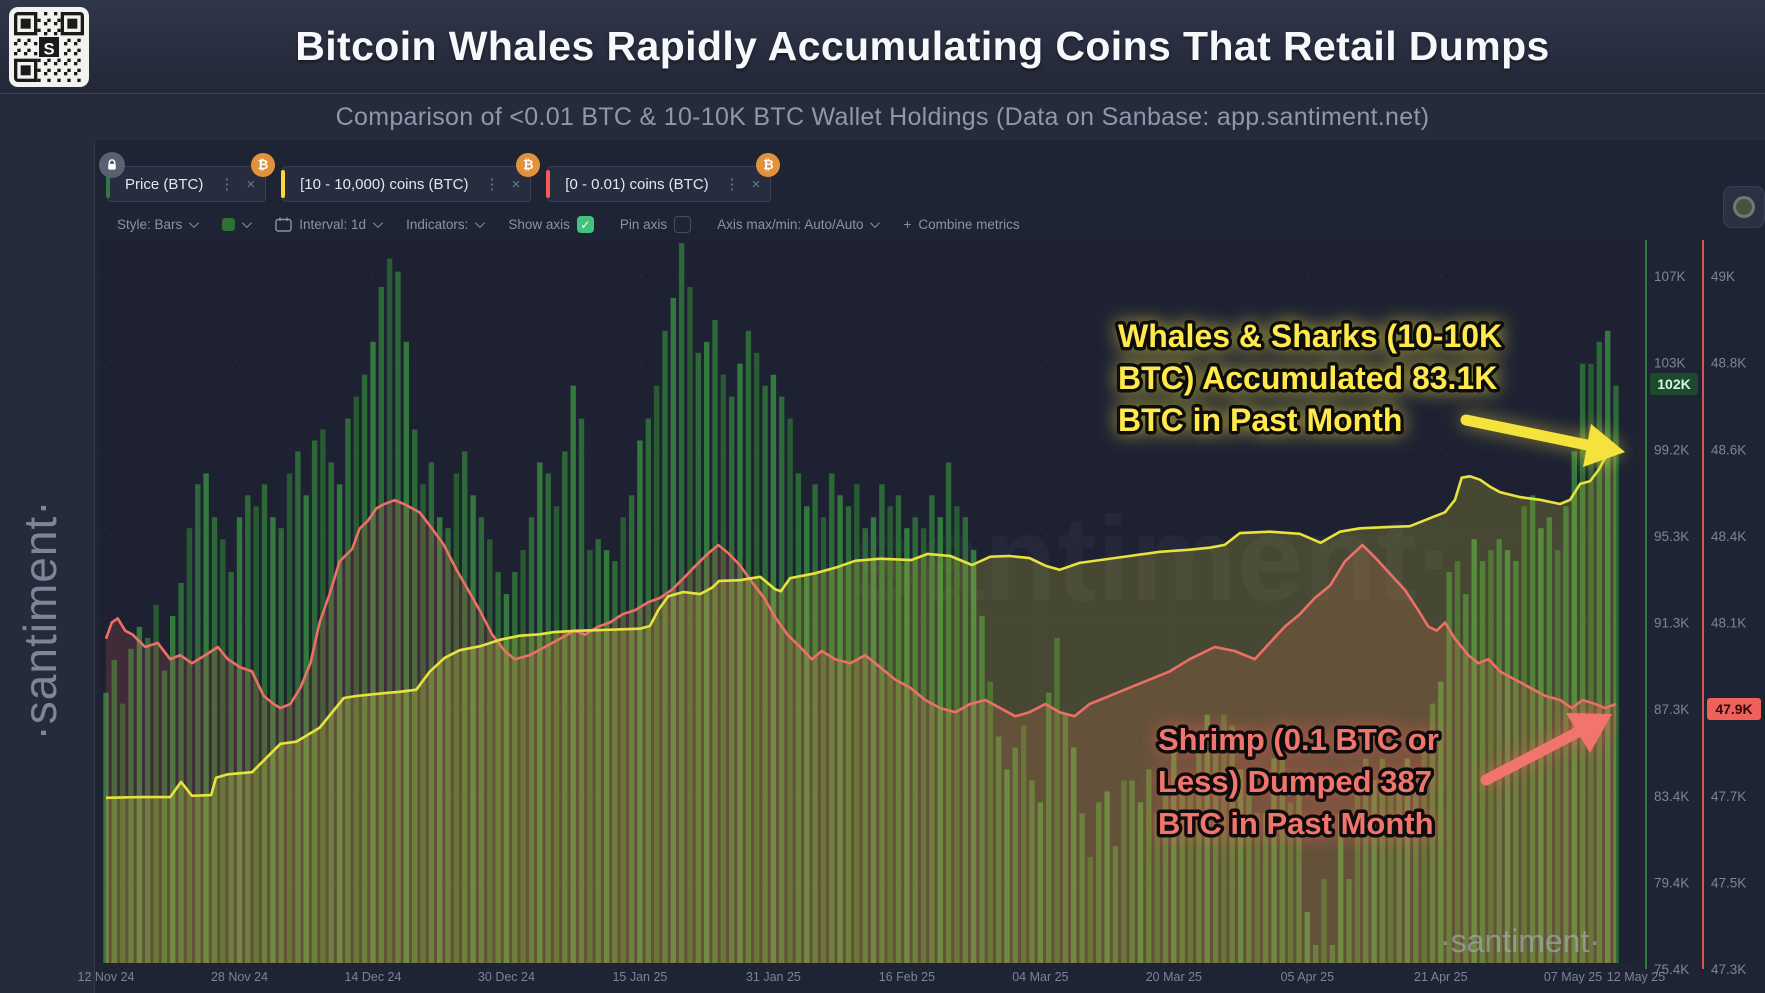 The height and width of the screenshot is (993, 1765). I want to click on svg-text: BTC) Accumulated 83.1K, so click(1307, 378).